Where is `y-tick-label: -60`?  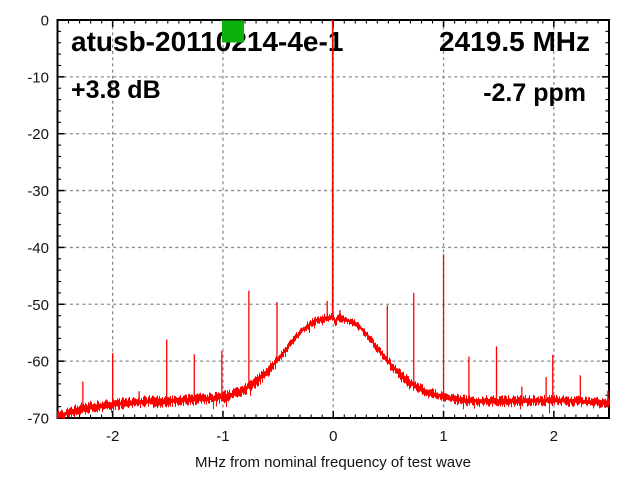
y-tick-label: -60 is located at coordinates (38, 362).